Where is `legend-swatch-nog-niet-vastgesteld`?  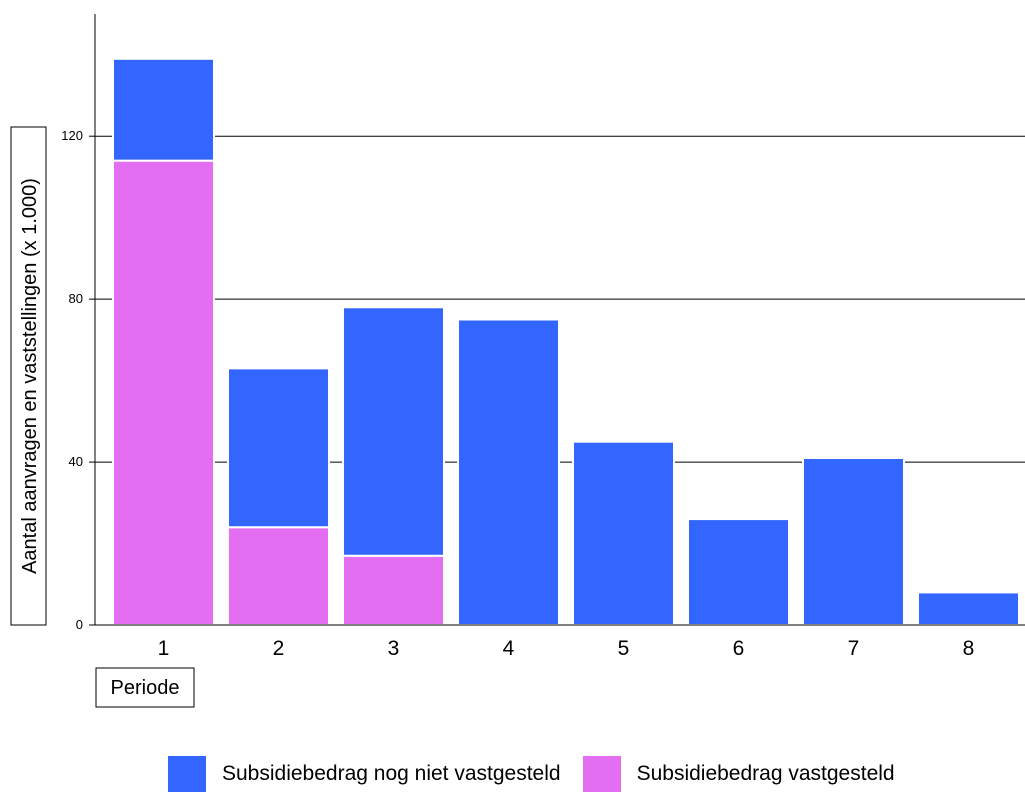 legend-swatch-nog-niet-vastgesteld is located at coordinates (187, 774).